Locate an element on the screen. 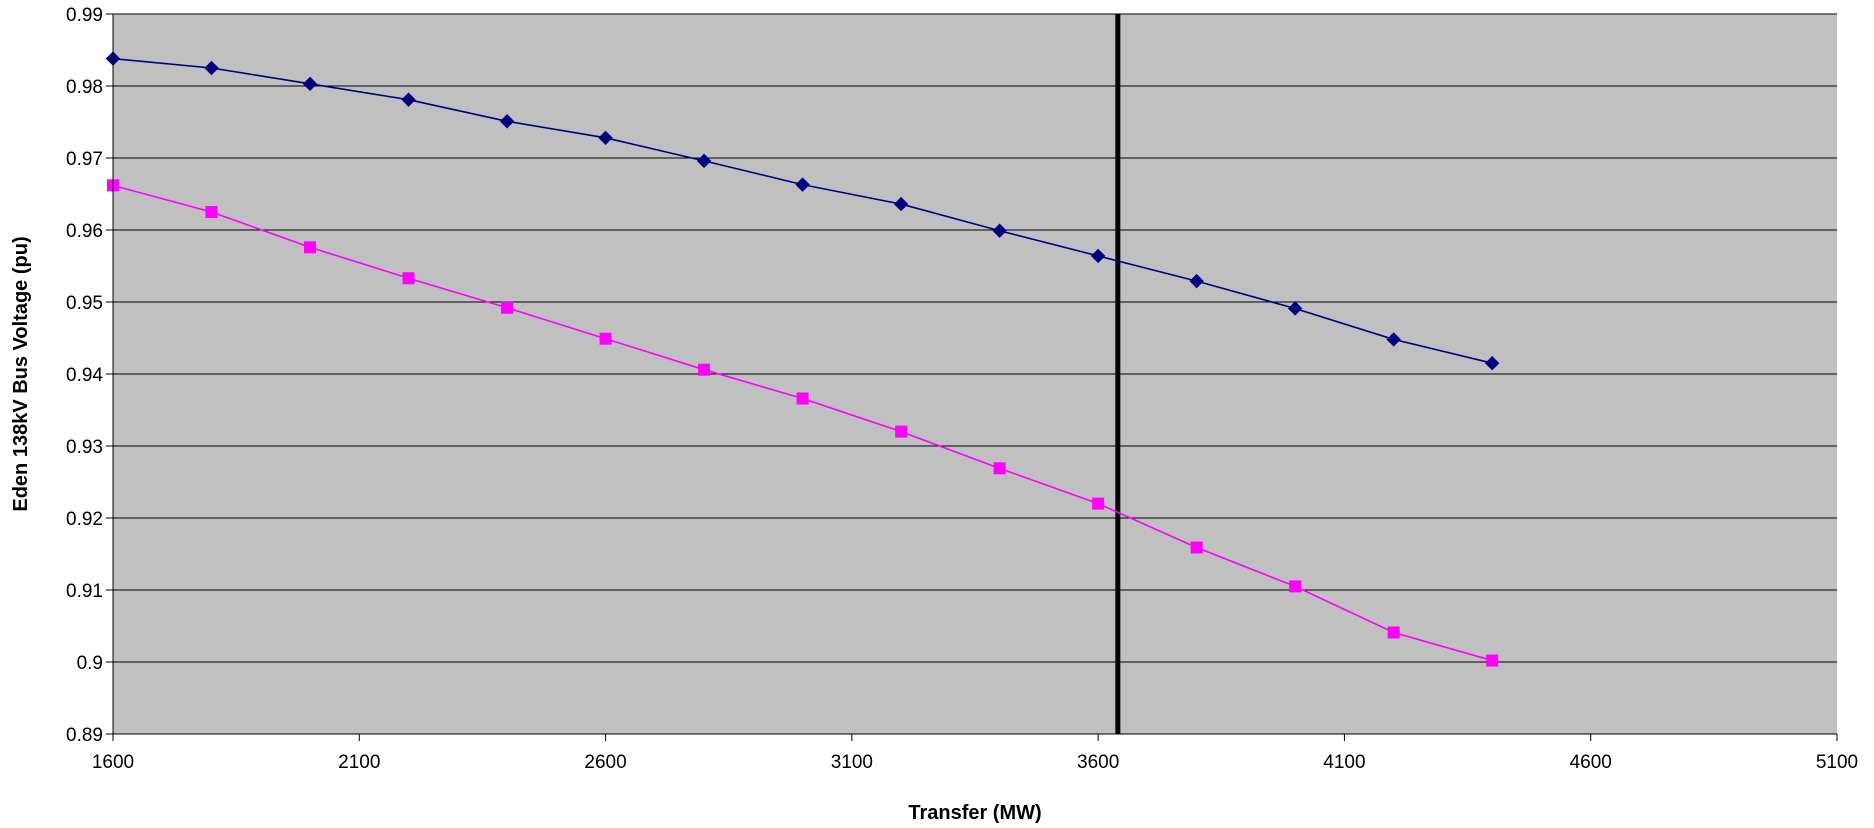 This screenshot has height=828, width=1874. y-tick-label: 0.99 is located at coordinates (84, 15).